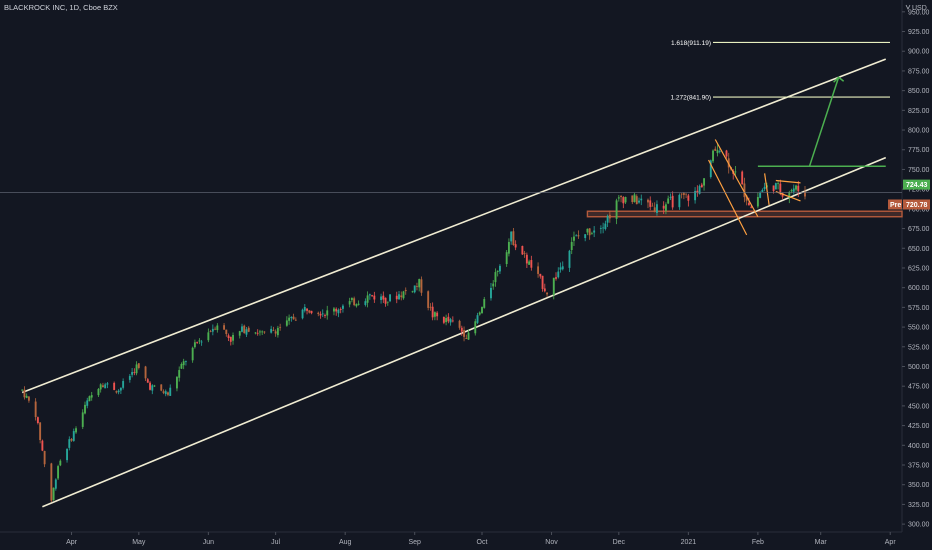  I want to click on time-tick-label: Sep, so click(414, 542).